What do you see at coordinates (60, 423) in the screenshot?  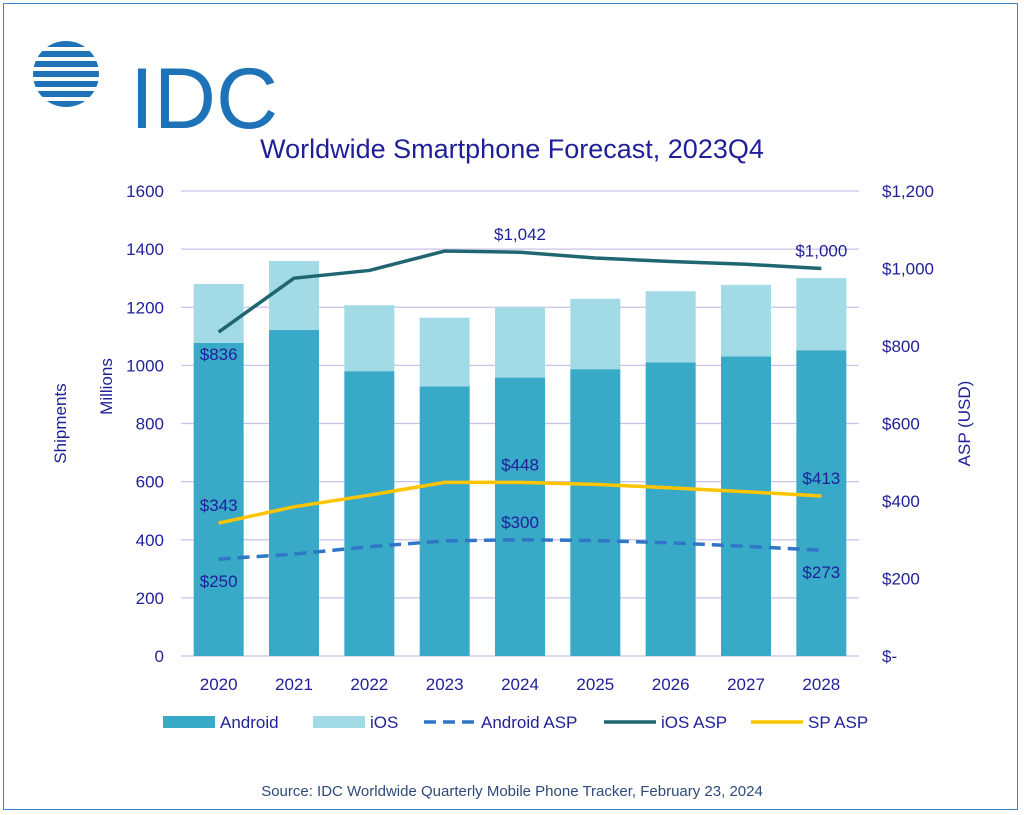 I see `y-axis-outer-label: Shipments` at bounding box center [60, 423].